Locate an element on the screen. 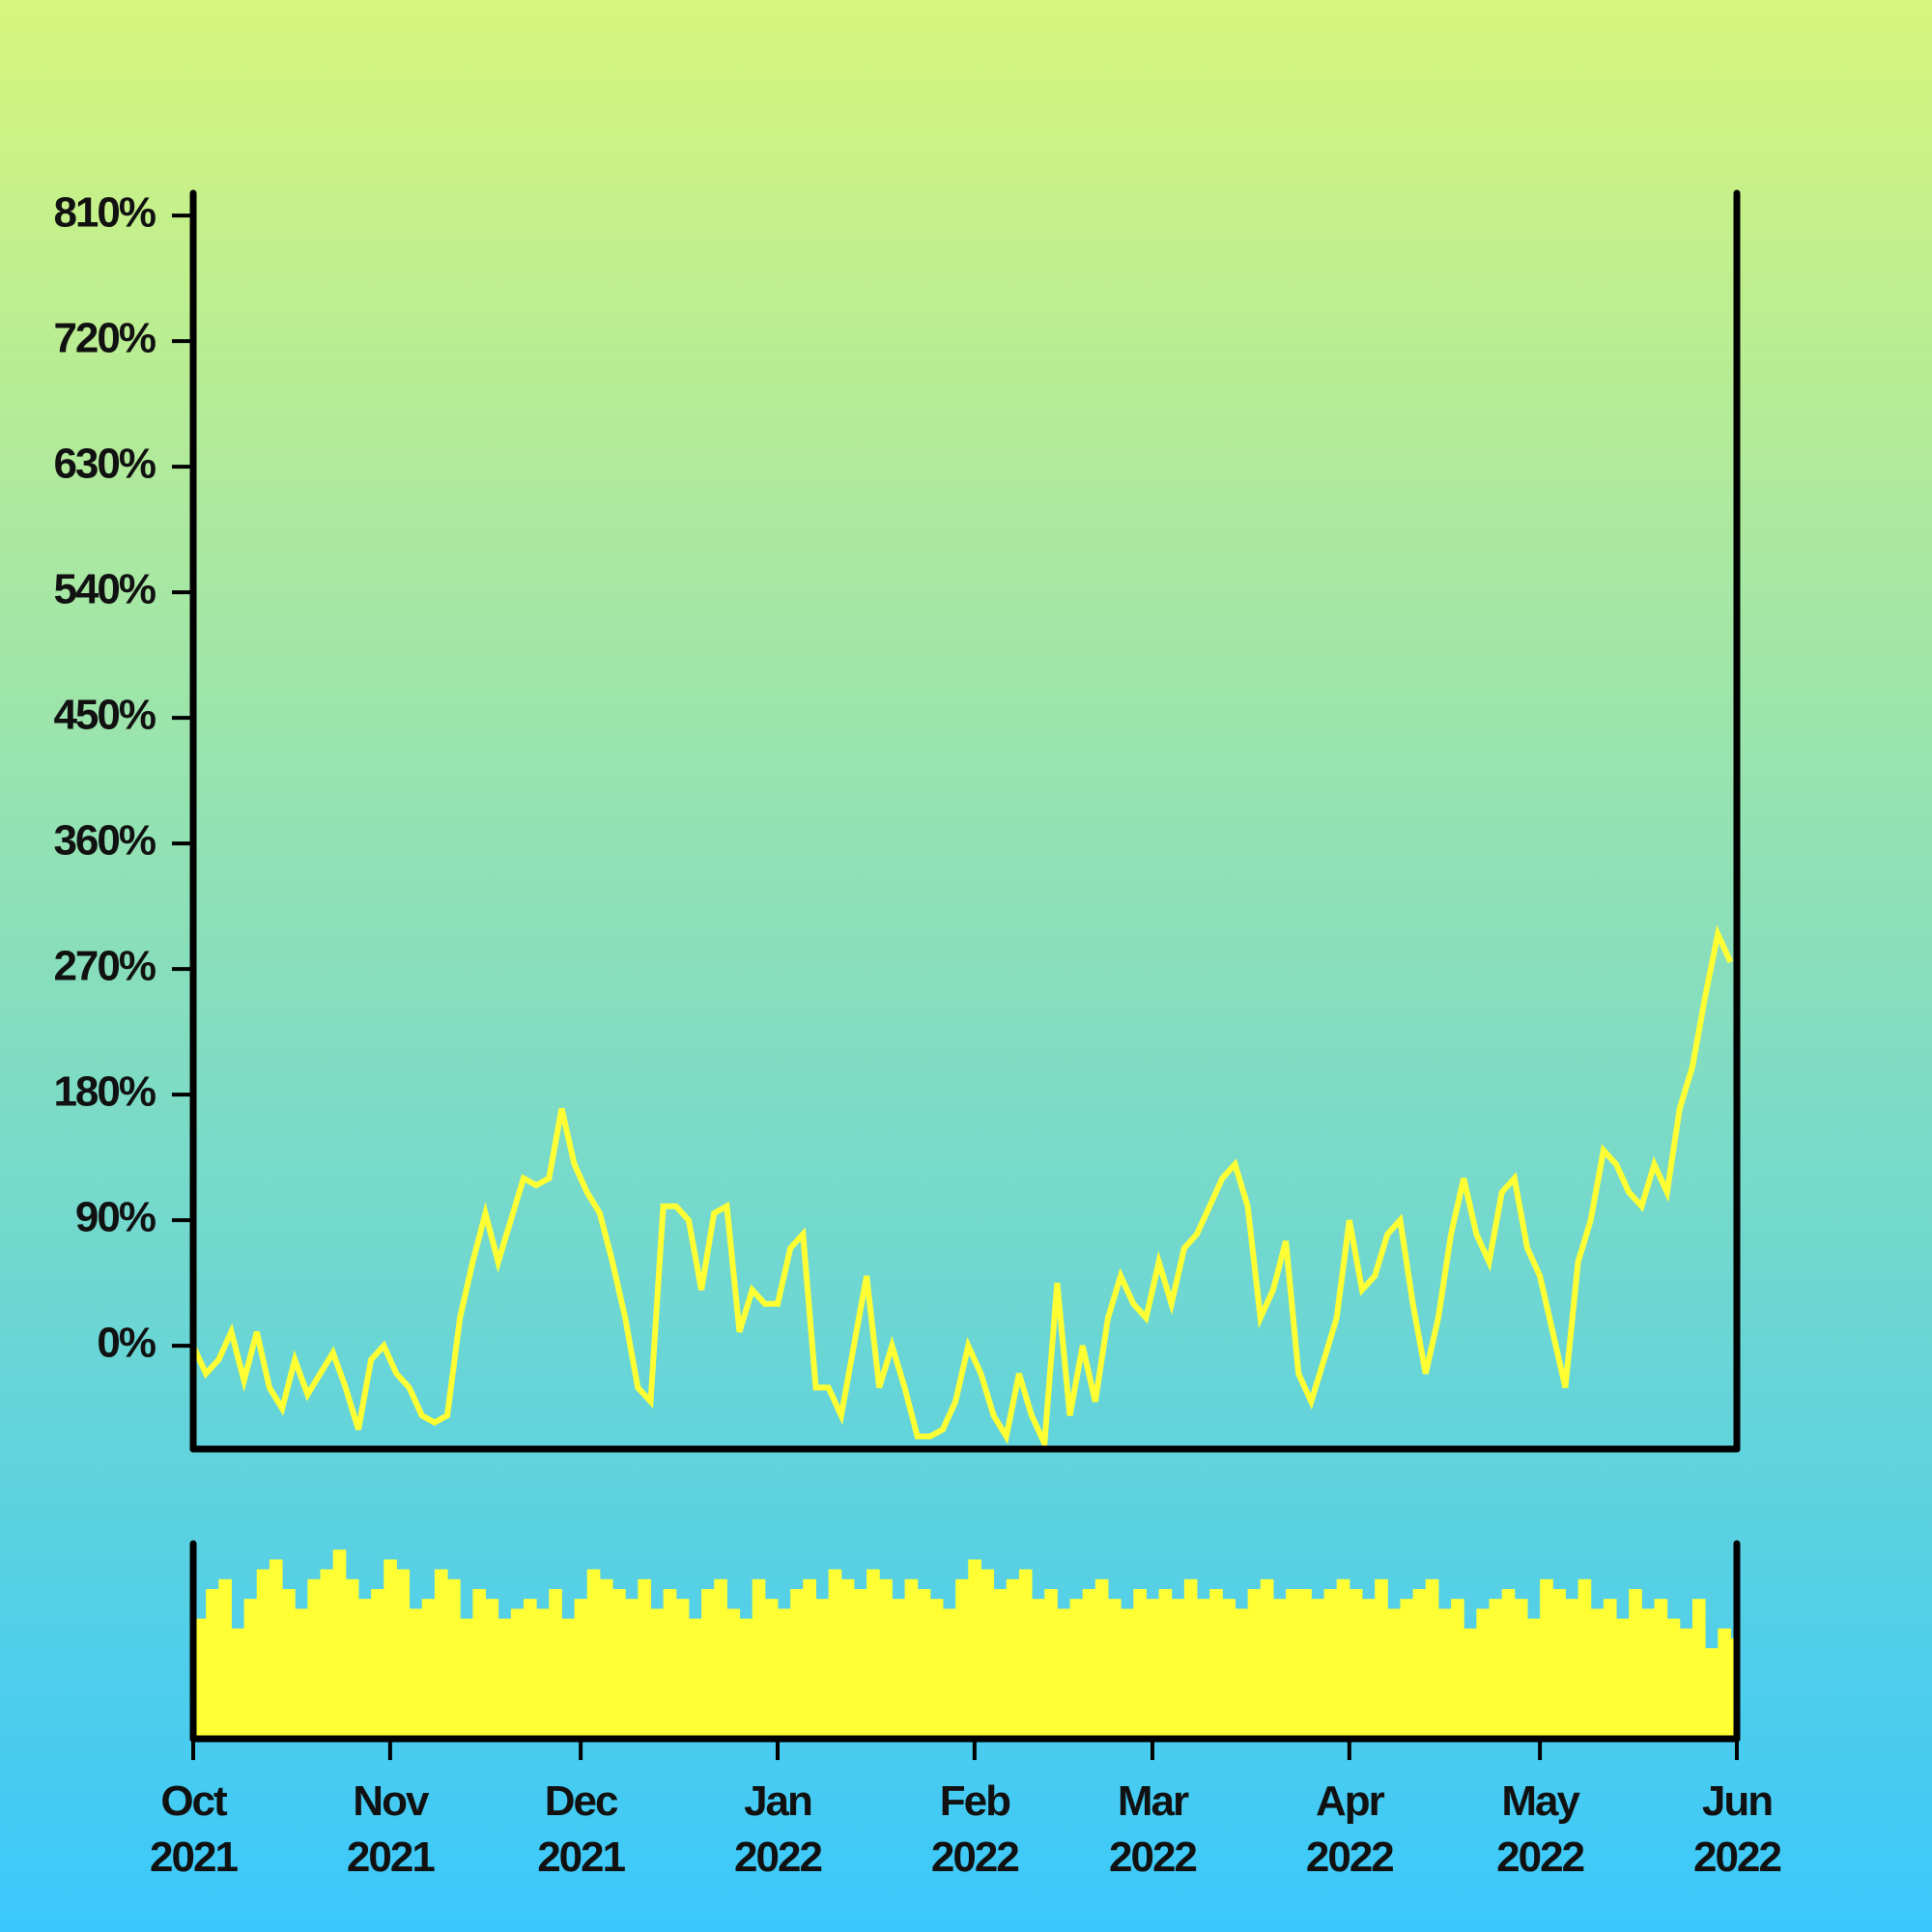  y-tick-label: 90% is located at coordinates (115, 1217).